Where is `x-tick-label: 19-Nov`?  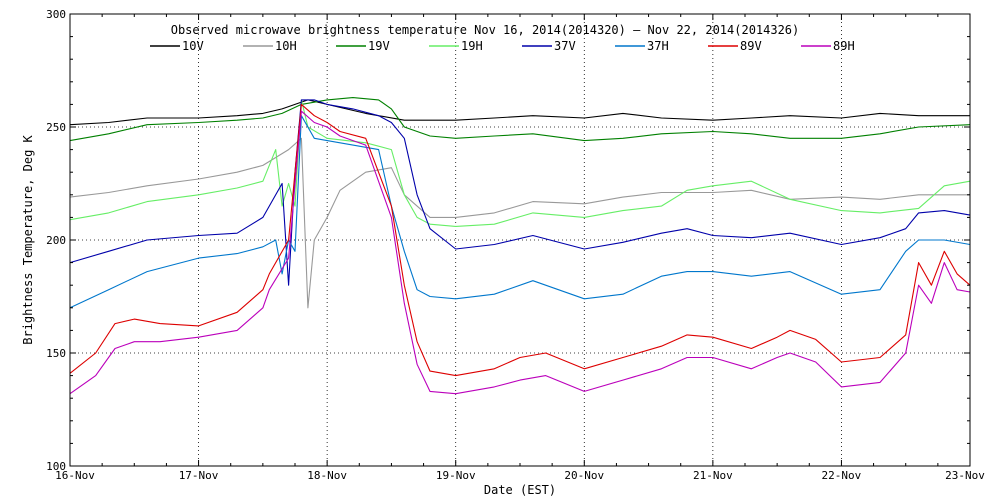
x-tick-label: 19-Nov is located at coordinates (456, 475).